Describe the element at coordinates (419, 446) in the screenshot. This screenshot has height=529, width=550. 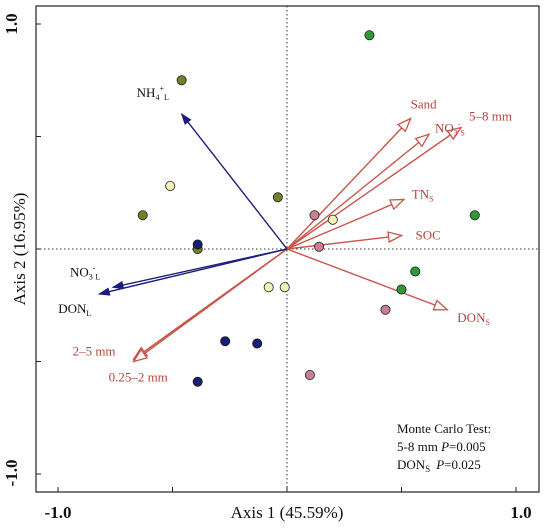
I see `annotation-line-2-label: 5-8 mm` at that location.